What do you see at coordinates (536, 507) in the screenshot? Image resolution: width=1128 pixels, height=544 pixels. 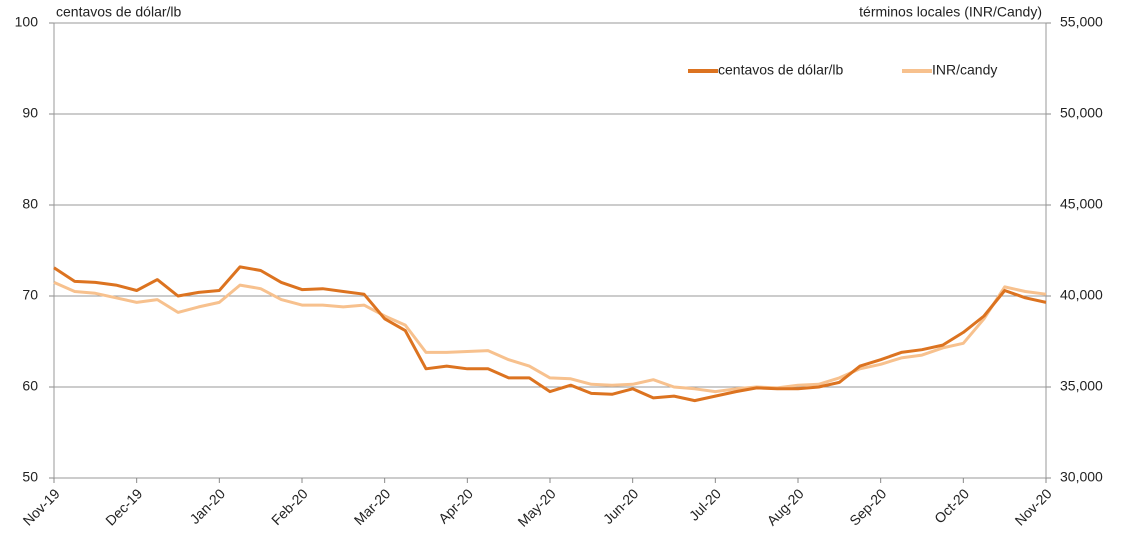 I see `x-tick-label: May-20` at bounding box center [536, 507].